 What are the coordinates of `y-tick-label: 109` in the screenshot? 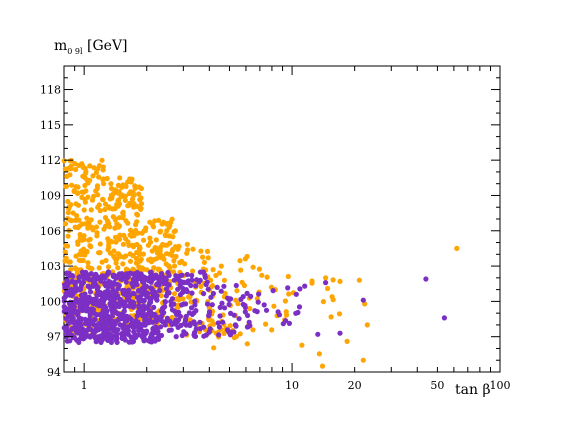 It's located at (50, 195).